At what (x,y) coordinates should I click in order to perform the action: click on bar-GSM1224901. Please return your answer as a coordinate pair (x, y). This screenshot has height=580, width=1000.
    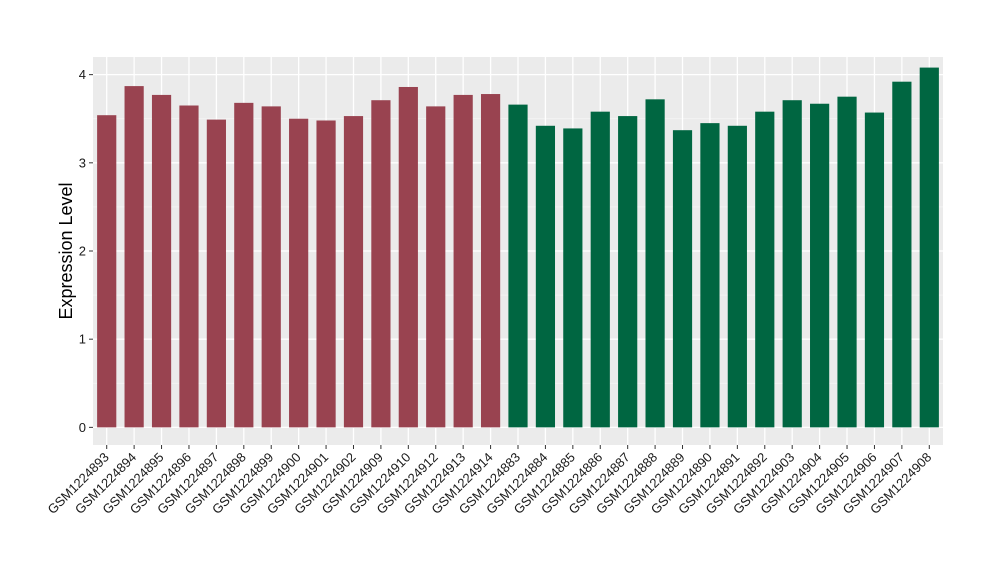
    Looking at the image, I should click on (326, 274).